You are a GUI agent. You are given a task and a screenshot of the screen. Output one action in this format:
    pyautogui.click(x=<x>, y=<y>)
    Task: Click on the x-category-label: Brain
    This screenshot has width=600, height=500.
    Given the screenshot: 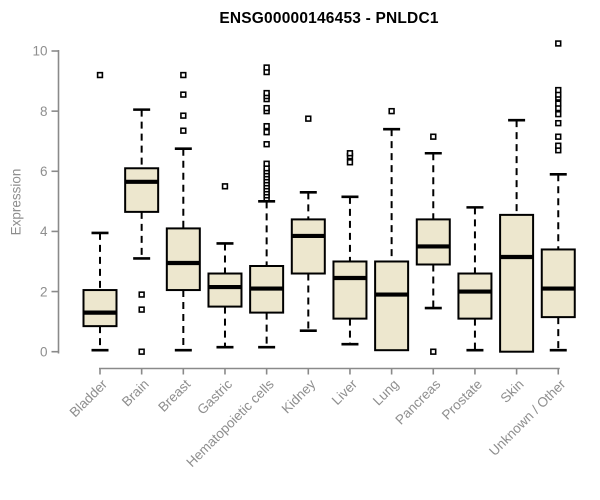 What is the action you would take?
    pyautogui.click(x=135, y=393)
    